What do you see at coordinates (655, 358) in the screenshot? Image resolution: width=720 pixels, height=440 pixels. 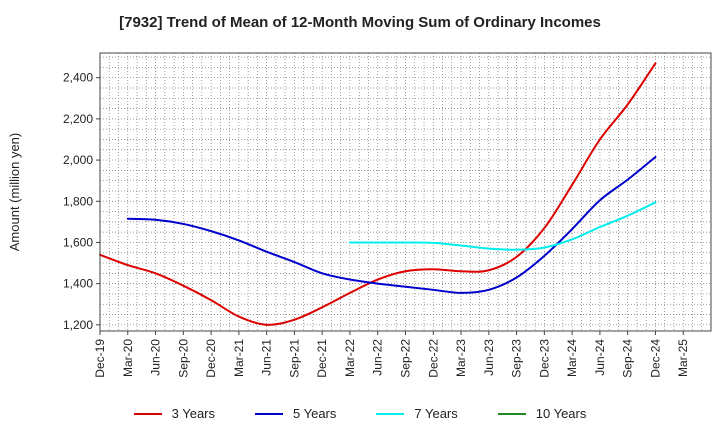 I see `x-tick-label: Dec-24` at bounding box center [655, 358].